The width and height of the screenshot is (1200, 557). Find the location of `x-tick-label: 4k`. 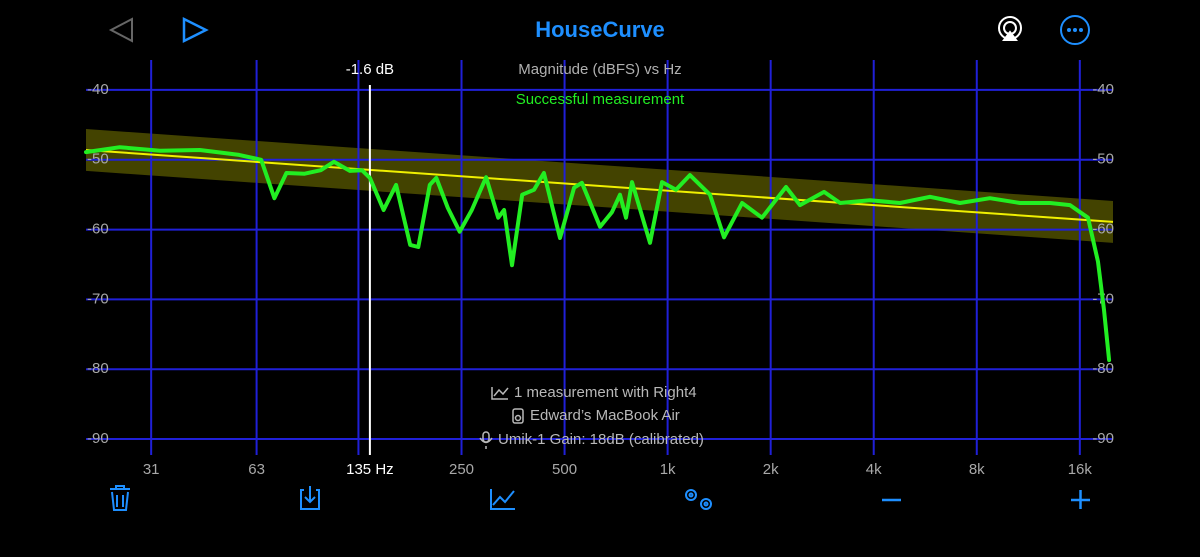

x-tick-label: 4k is located at coordinates (874, 469).